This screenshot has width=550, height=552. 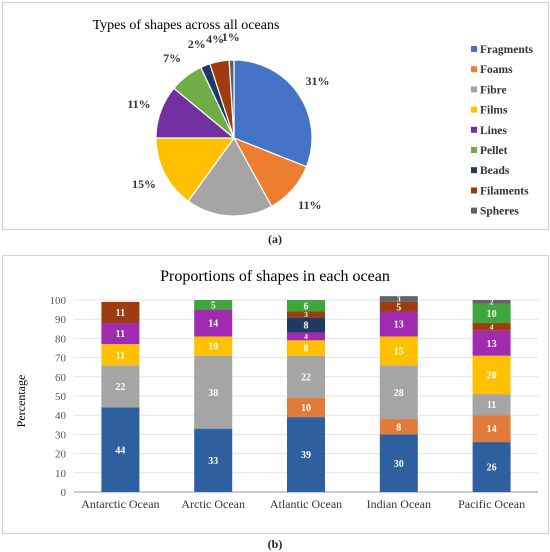 I want to click on pie-slice-spheres, so click(x=231, y=99).